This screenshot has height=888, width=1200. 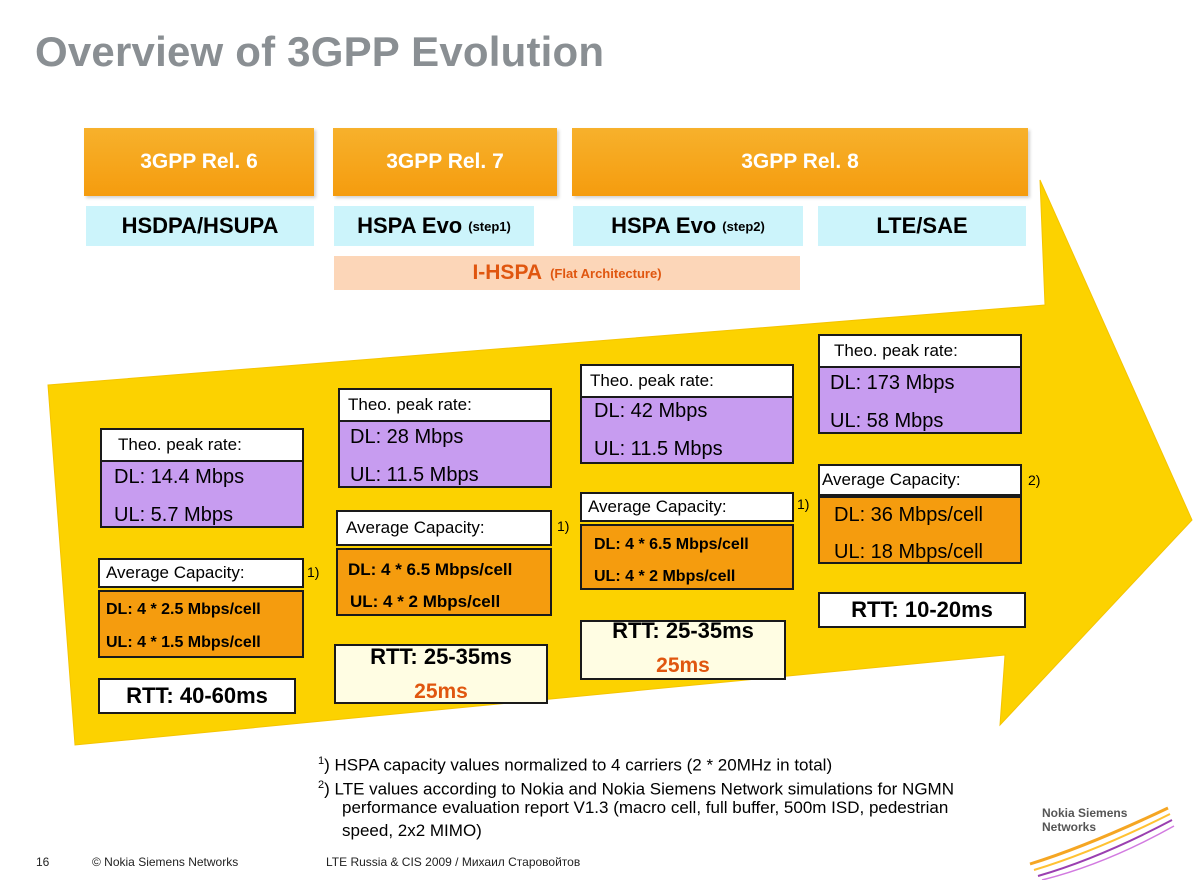 What do you see at coordinates (908, 552) in the screenshot?
I see `capacity-ul: UL: 18 Mbps/cell` at bounding box center [908, 552].